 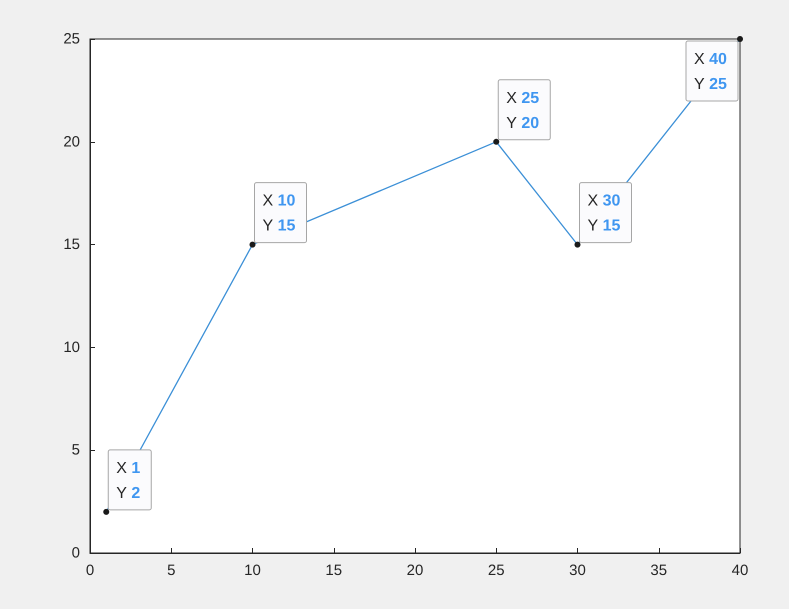 What do you see at coordinates (90, 570) in the screenshot?
I see `x-tick-label: 0` at bounding box center [90, 570].